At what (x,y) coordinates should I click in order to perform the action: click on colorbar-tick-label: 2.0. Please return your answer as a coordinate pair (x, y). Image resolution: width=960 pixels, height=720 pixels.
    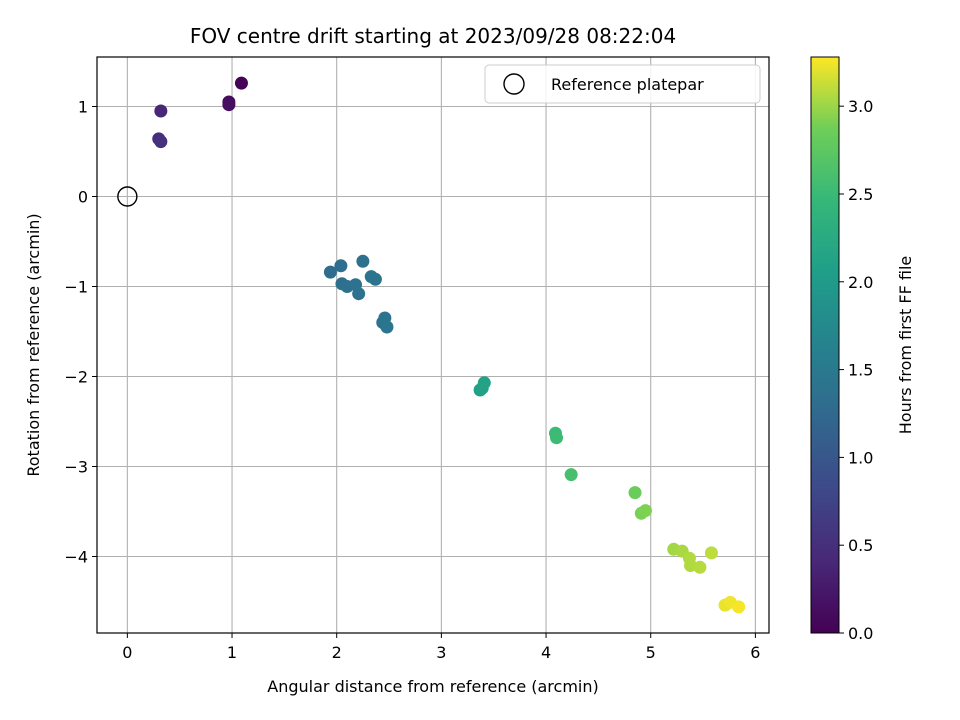
    Looking at the image, I should click on (860, 282).